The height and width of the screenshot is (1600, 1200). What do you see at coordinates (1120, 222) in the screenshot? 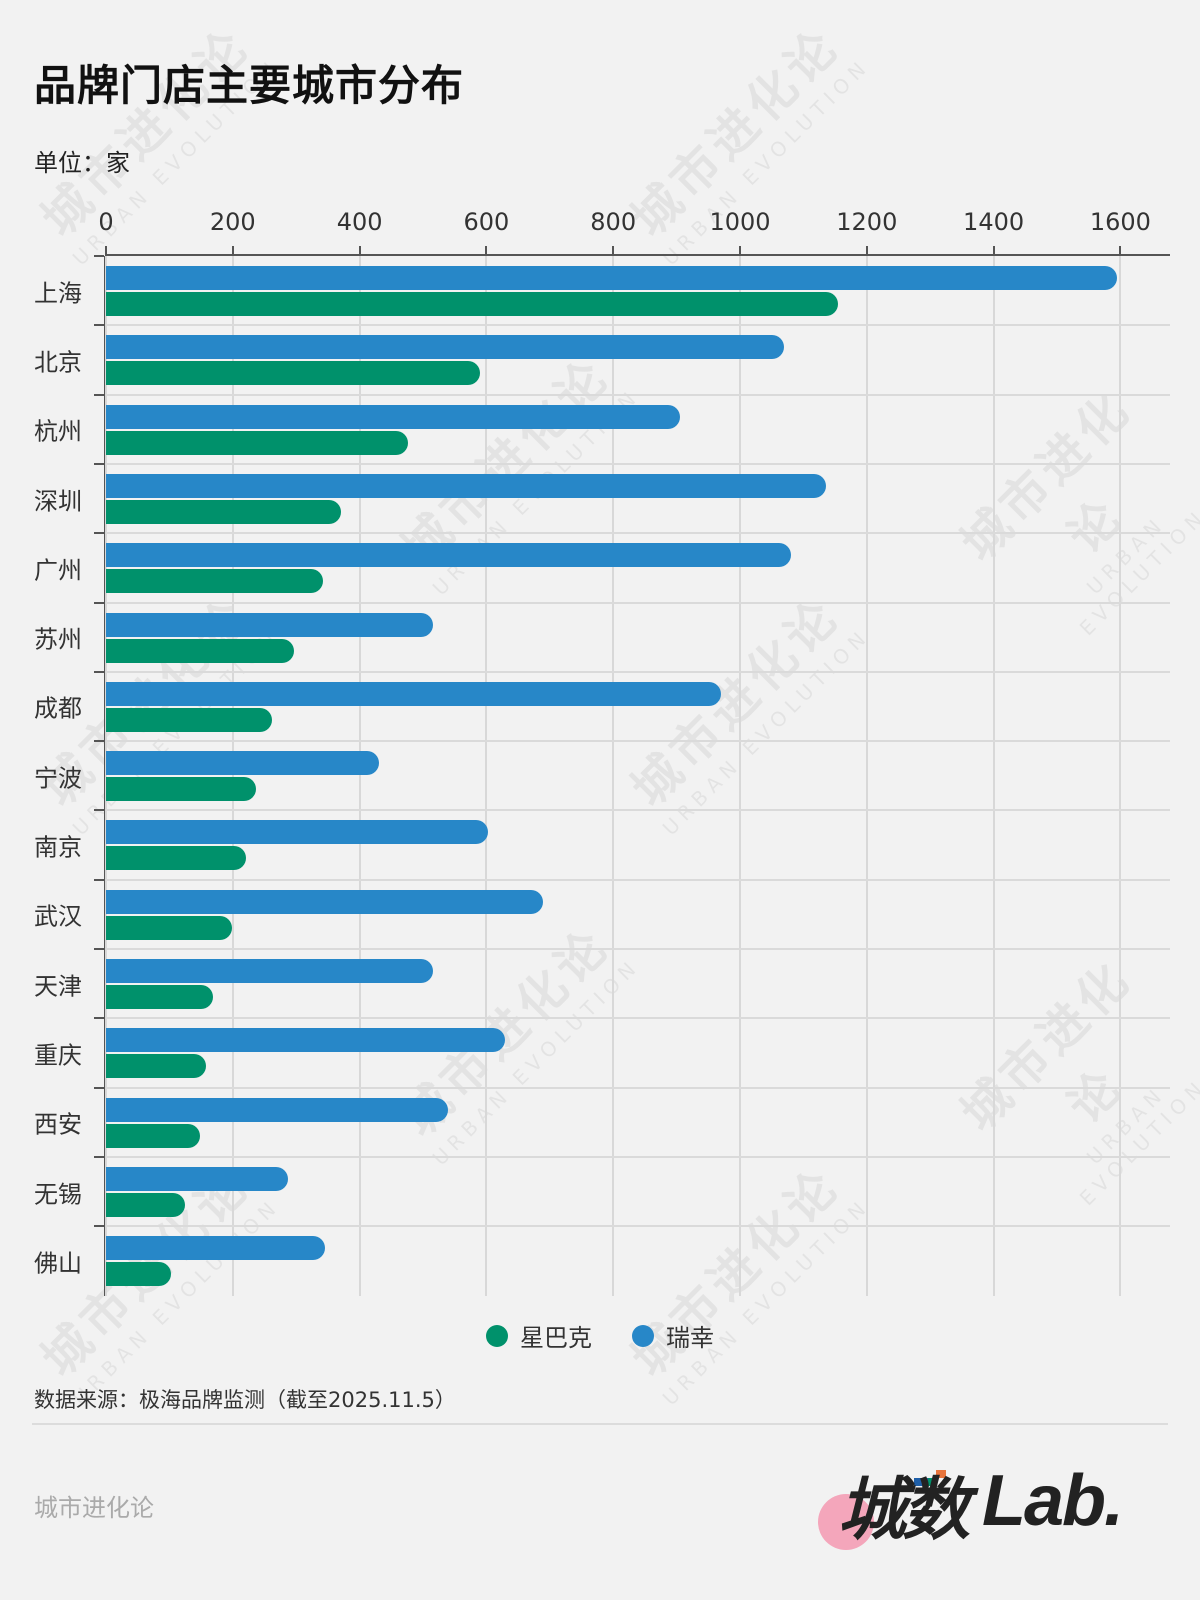
I see `x-tick-label: 1600` at bounding box center [1120, 222].